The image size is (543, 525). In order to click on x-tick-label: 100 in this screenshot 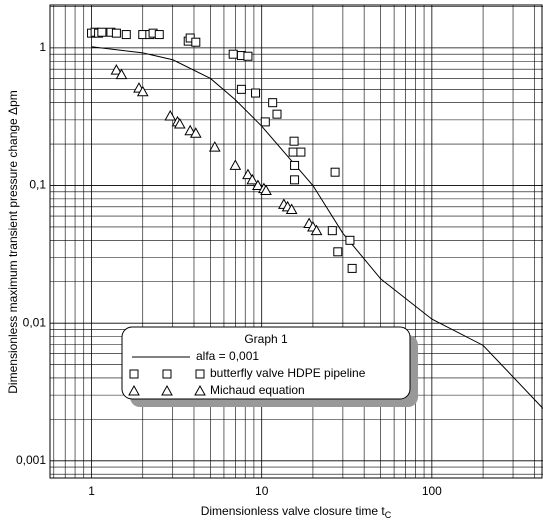, I will do `click(432, 491)`.